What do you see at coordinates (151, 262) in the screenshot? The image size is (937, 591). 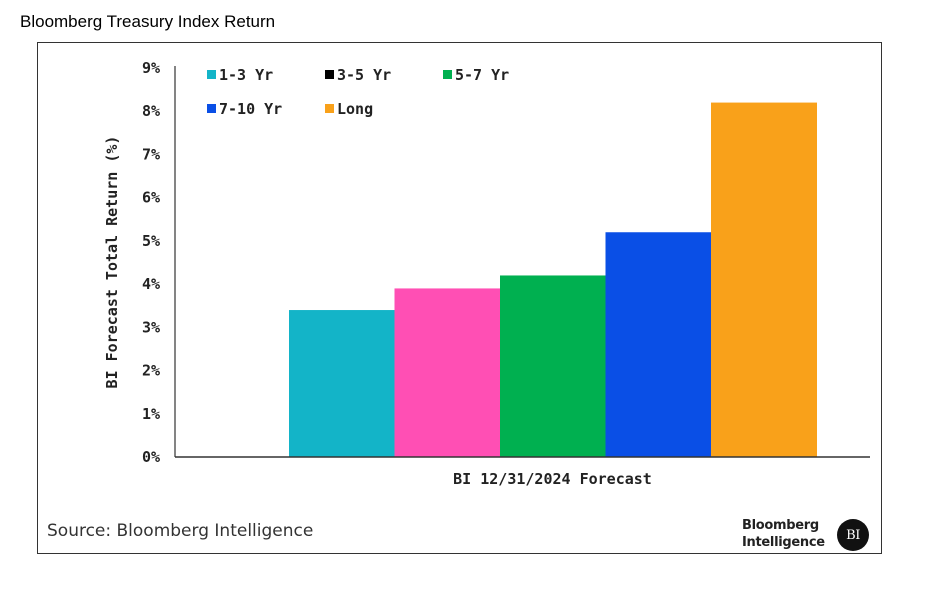 I see `y-axis: 0% 1% 2% 3% 4% 5% 6% 7% 8% 9%` at bounding box center [151, 262].